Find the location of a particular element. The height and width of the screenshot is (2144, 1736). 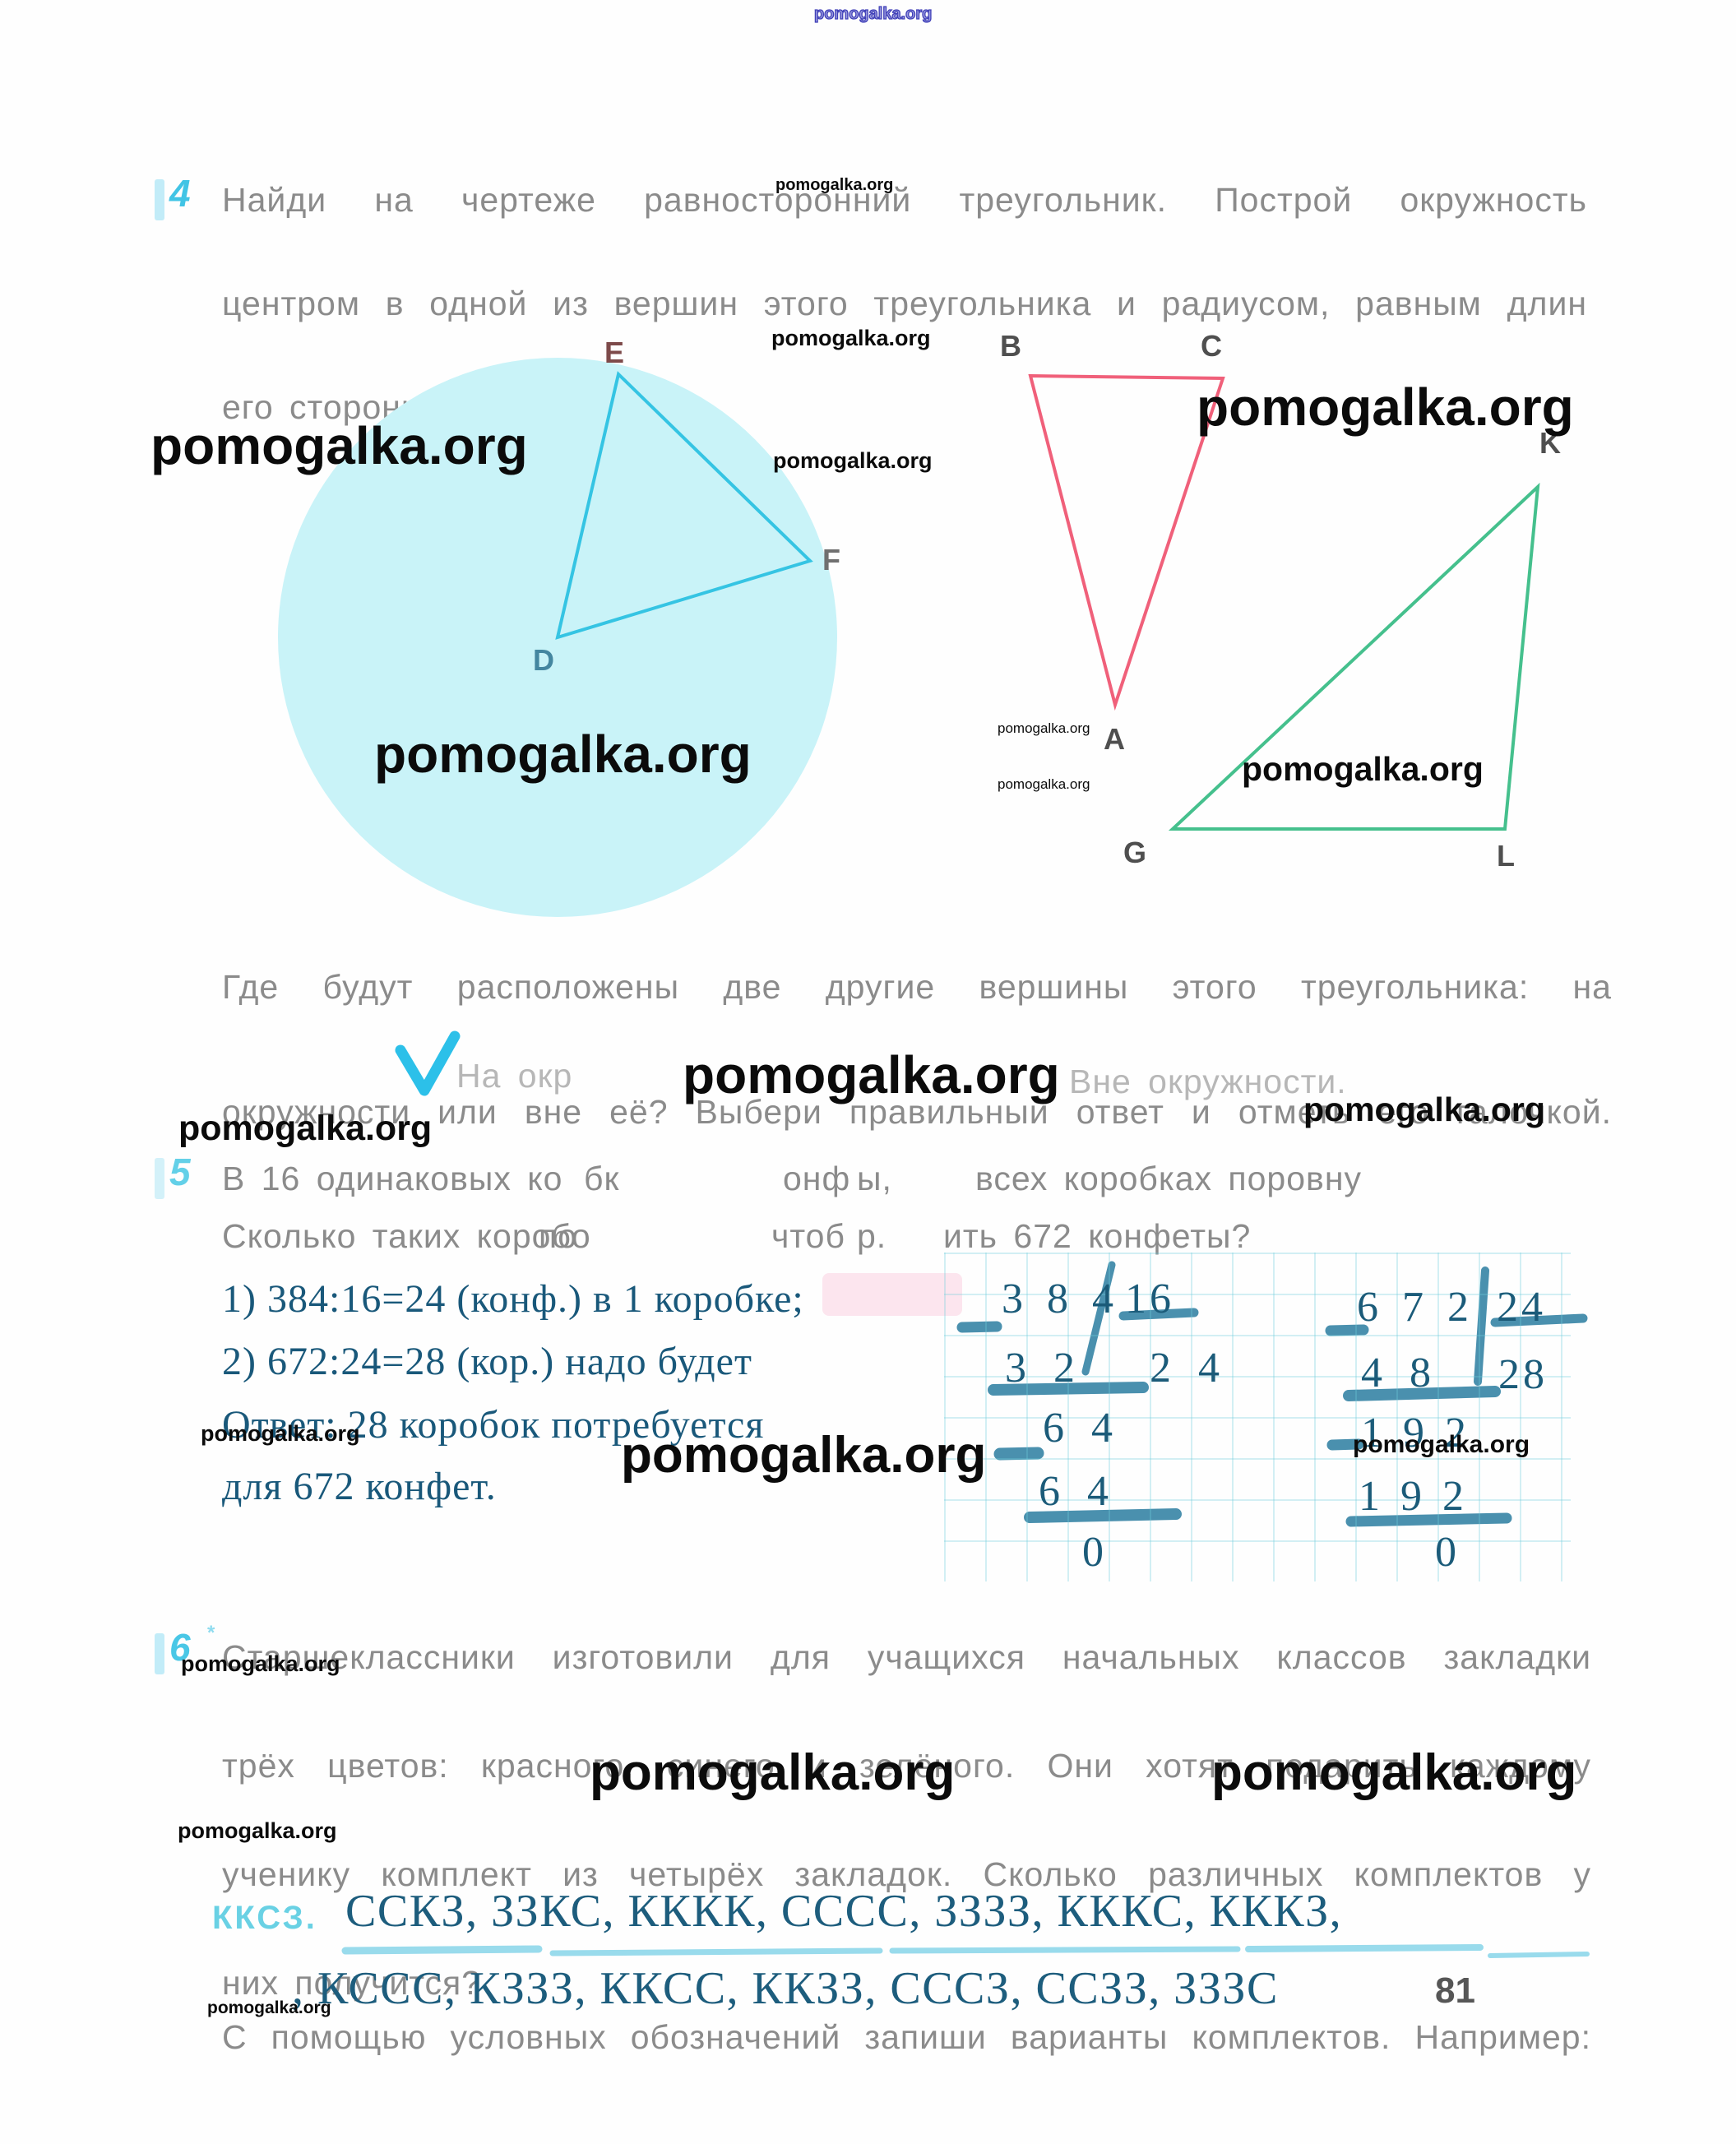

vertex-label-A: A is located at coordinates (1114, 739).